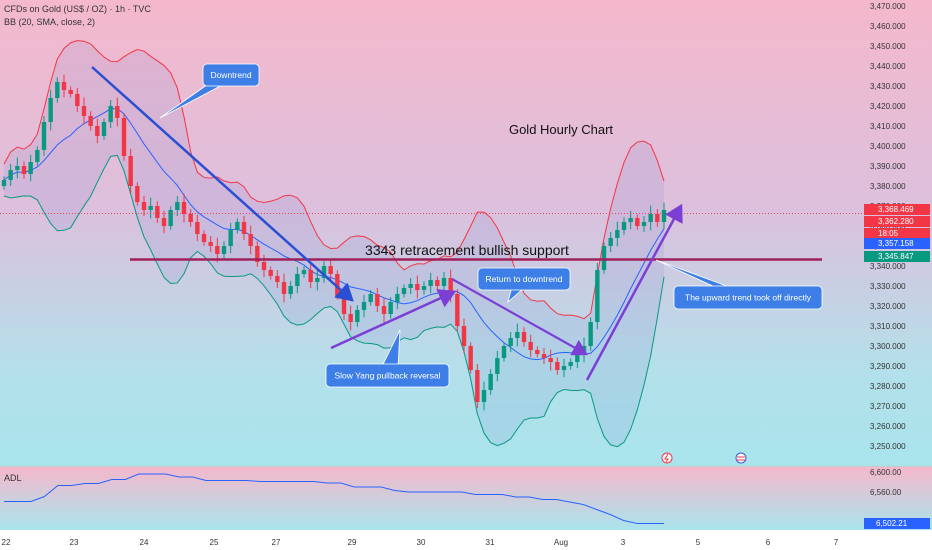 This screenshot has width=932, height=550. I want to click on adl-tag-text: 6,502.21, so click(892, 523).